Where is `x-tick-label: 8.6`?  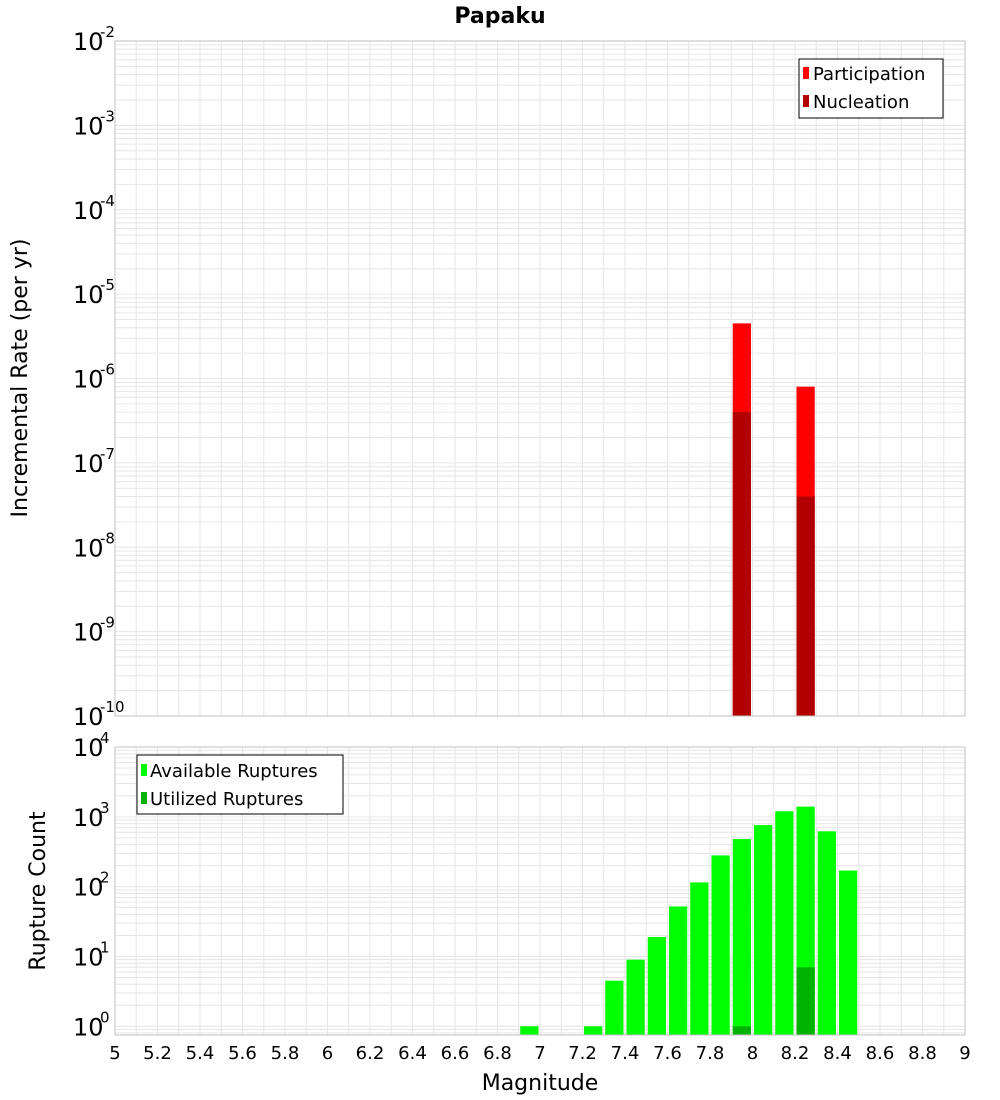
x-tick-label: 8.6 is located at coordinates (880, 1053).